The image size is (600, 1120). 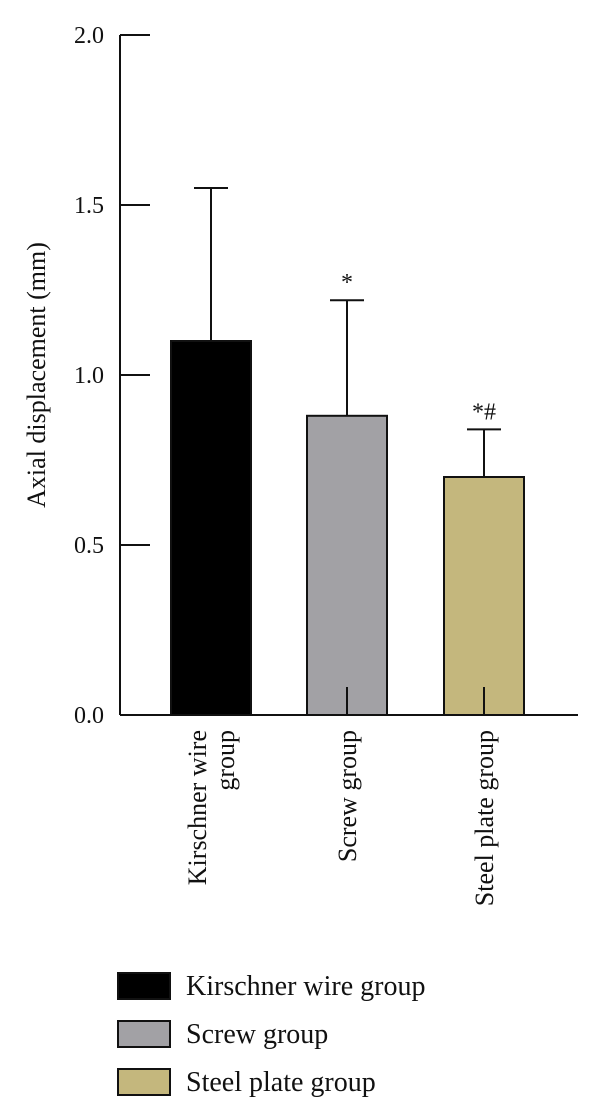 What do you see at coordinates (36, 375) in the screenshot?
I see `y-axis-title: Axial displacement (mm)` at bounding box center [36, 375].